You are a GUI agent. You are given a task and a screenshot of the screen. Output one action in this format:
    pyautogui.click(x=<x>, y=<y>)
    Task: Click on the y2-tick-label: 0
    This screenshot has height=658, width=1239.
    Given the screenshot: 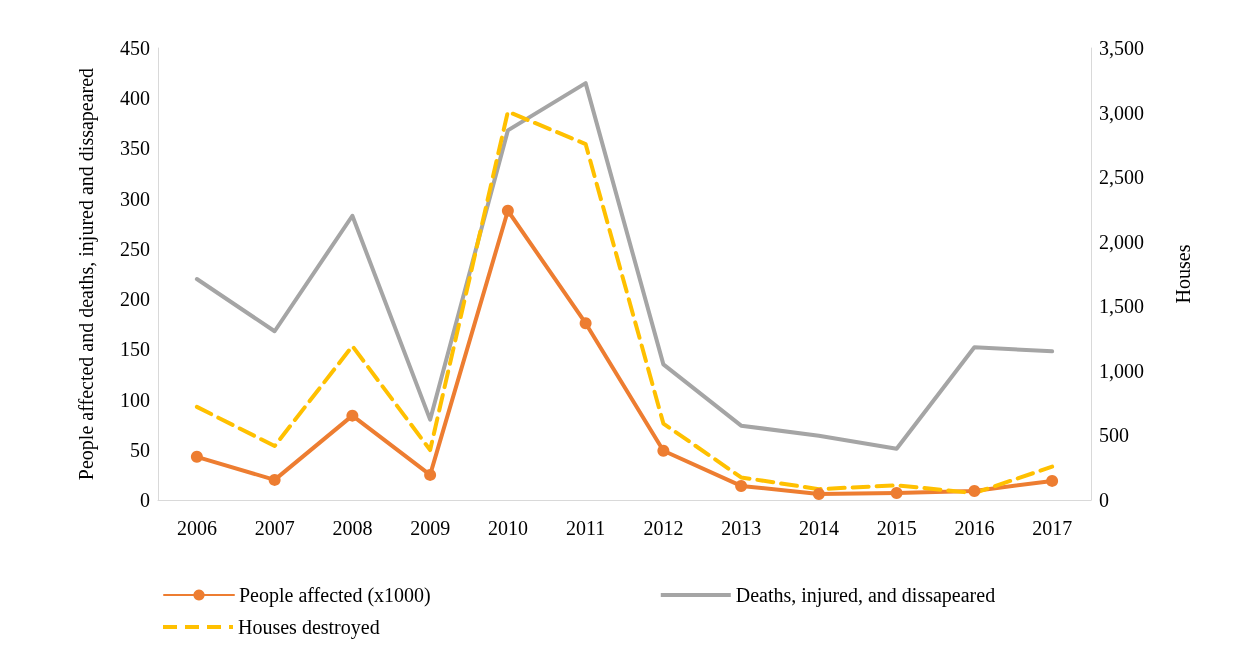 What is the action you would take?
    pyautogui.click(x=1104, y=500)
    